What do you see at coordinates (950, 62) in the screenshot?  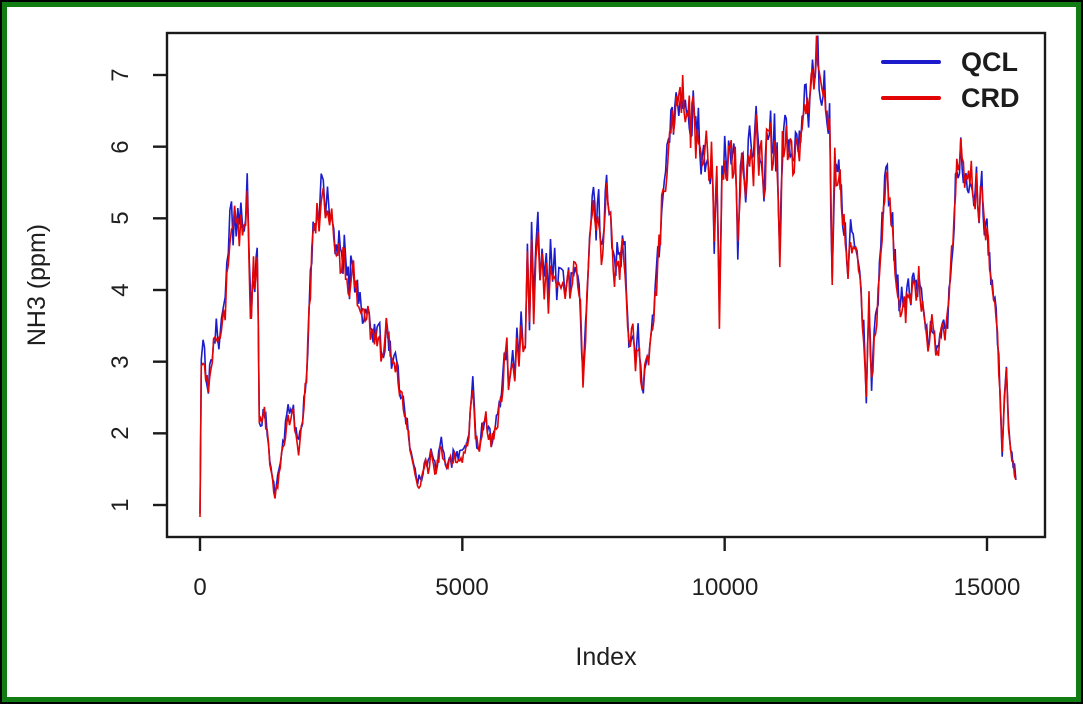 I see `legend-item-qcl: QCL` at bounding box center [950, 62].